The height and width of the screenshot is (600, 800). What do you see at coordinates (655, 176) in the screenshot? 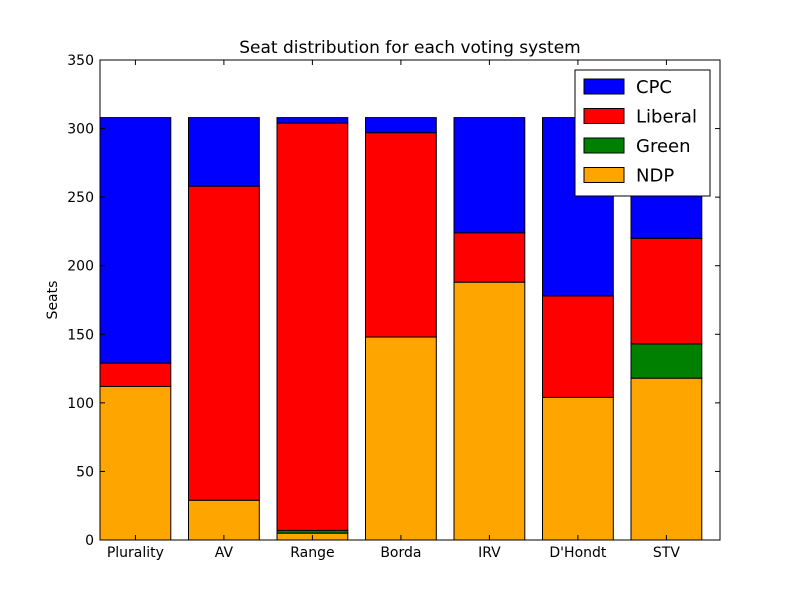
I see `legend-label-ndp: NDP` at bounding box center [655, 176].